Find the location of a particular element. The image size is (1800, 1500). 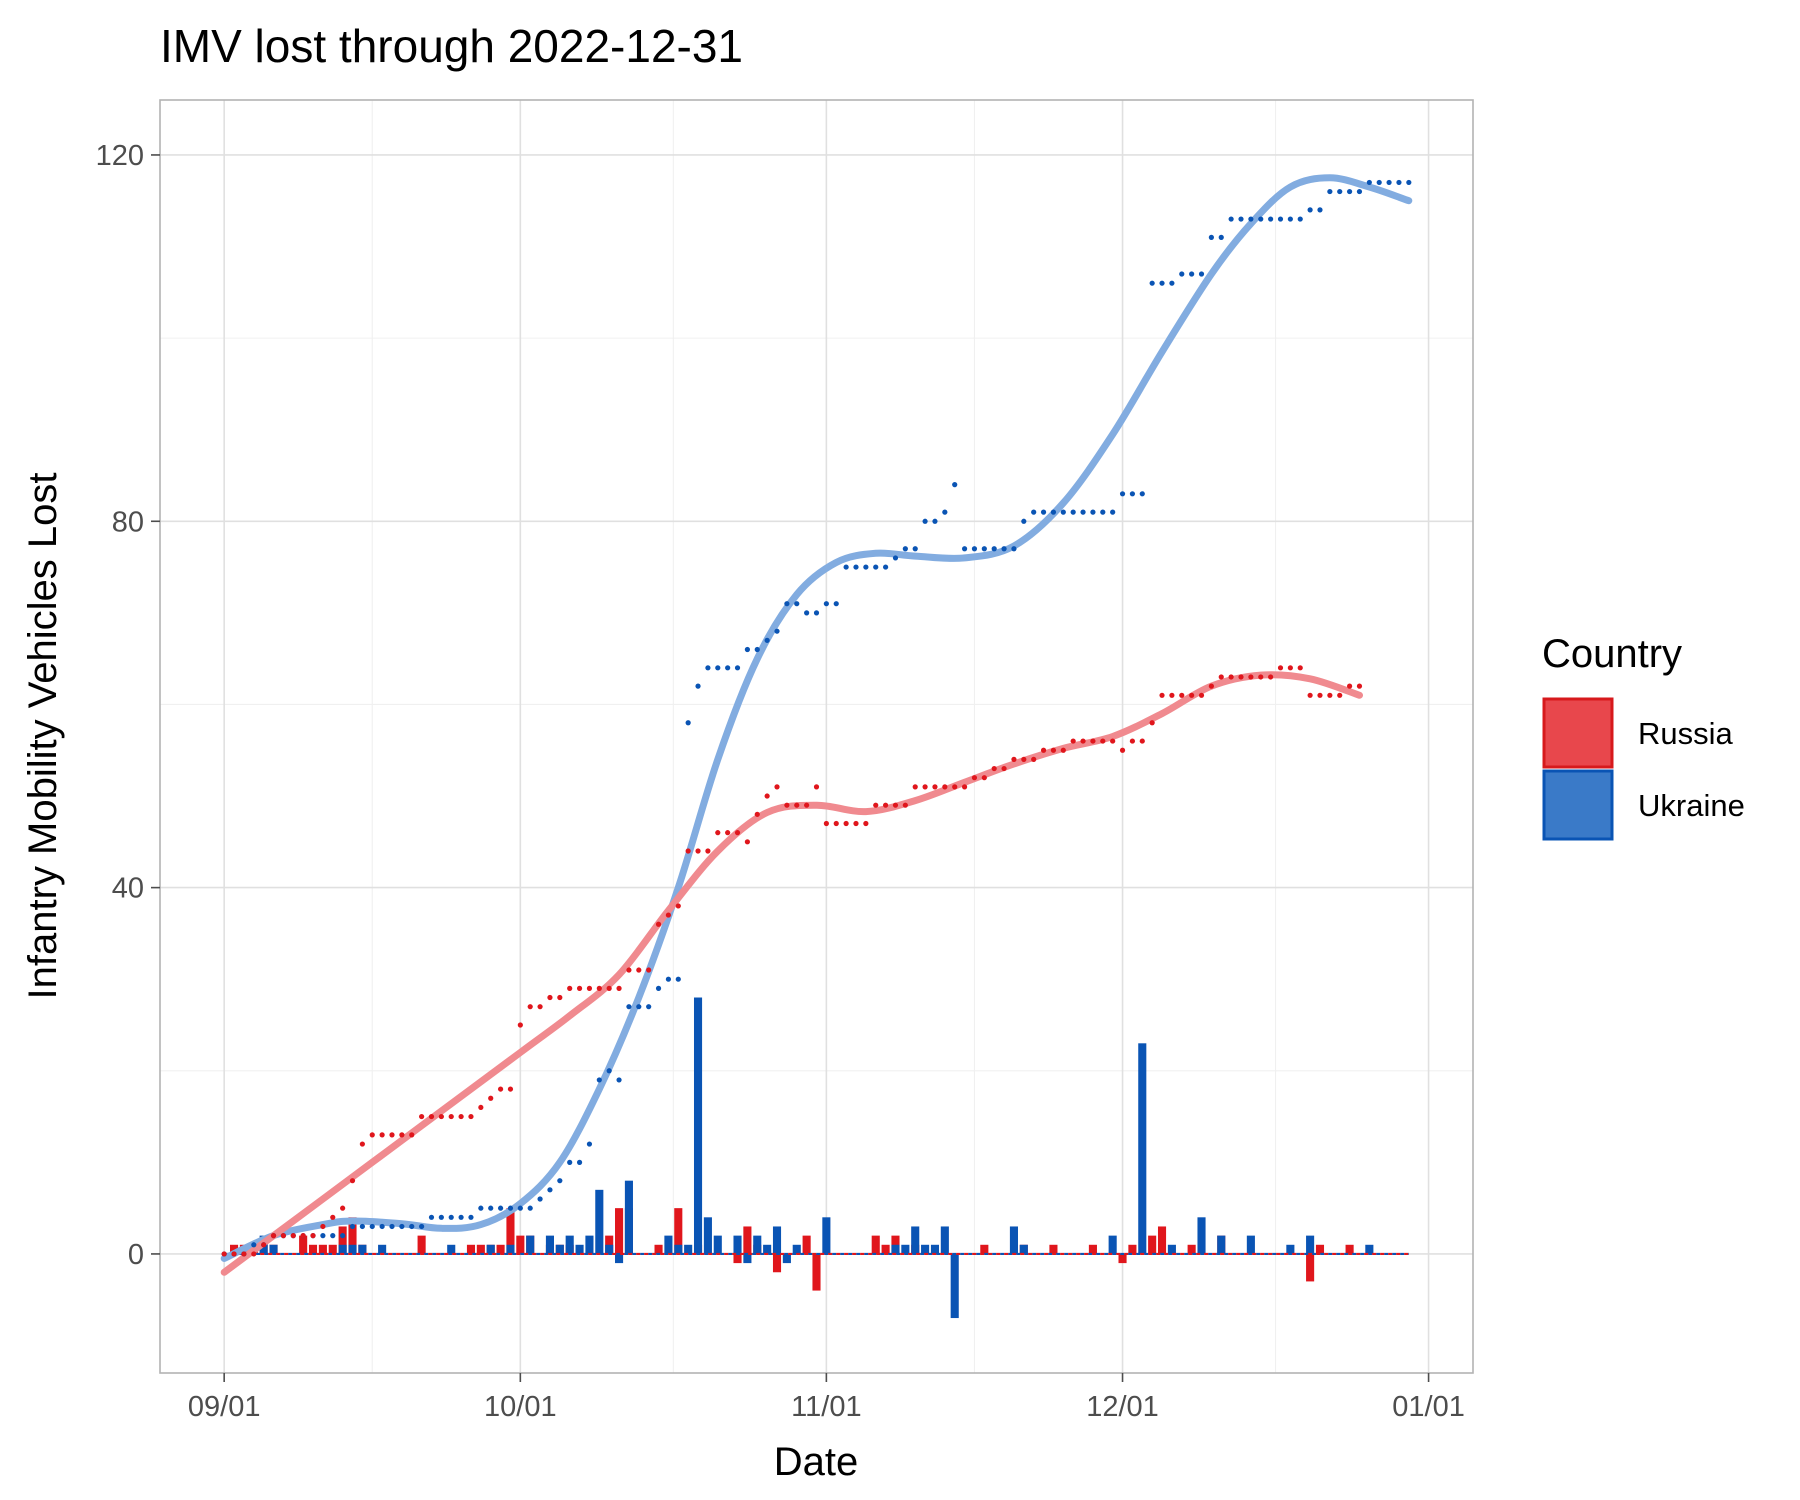

x-axis: 09/01 10/01 11/01 12/01 01/01 is located at coordinates (826, 1398).